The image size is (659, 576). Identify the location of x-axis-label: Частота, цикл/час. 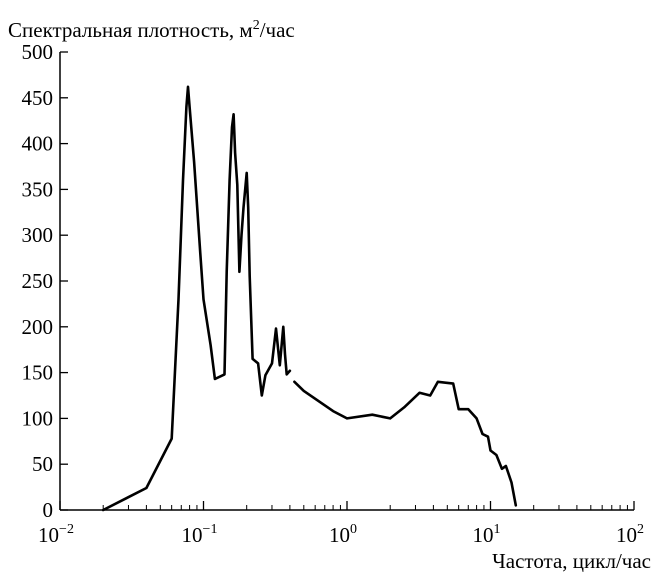
(571, 561).